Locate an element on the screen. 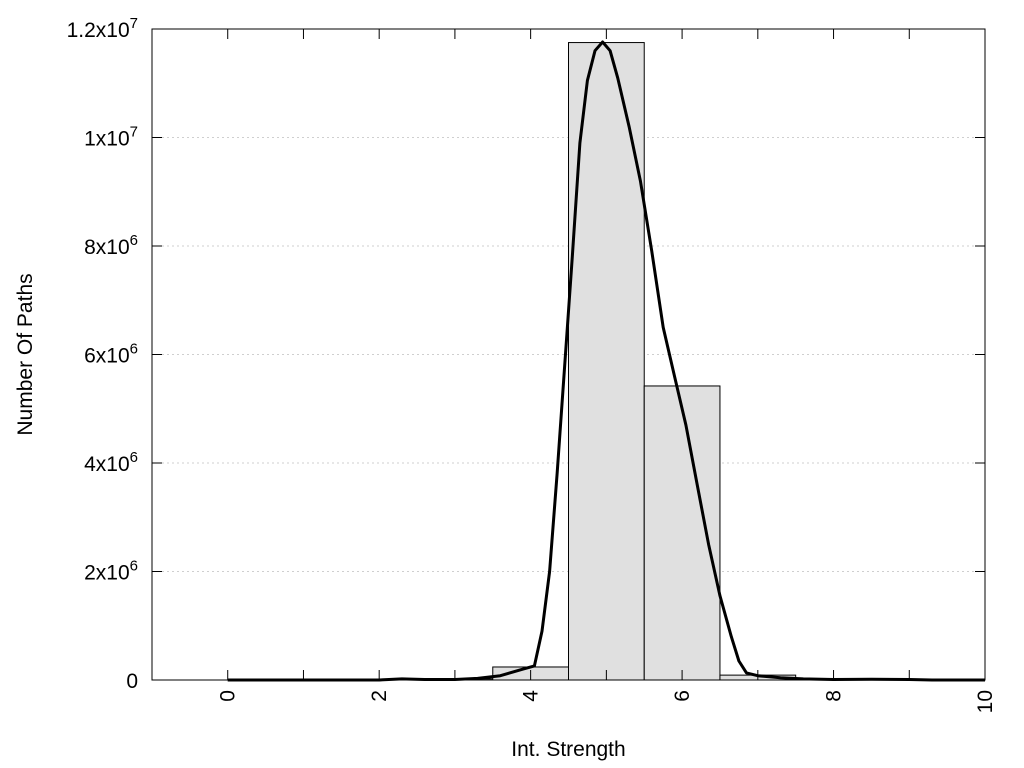  x-tick-label: 4 is located at coordinates (531, 696).